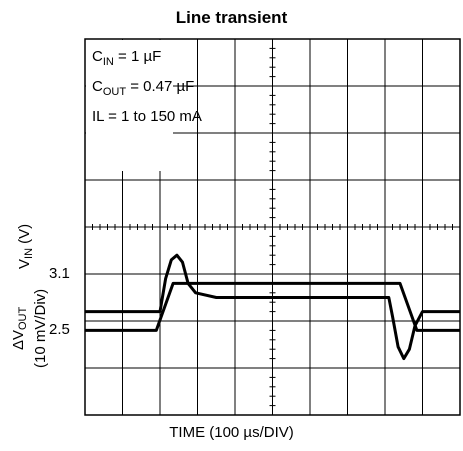  What do you see at coordinates (231, 432) in the screenshot?
I see `x-axis-label: TIME (100 µs/DIV)` at bounding box center [231, 432].